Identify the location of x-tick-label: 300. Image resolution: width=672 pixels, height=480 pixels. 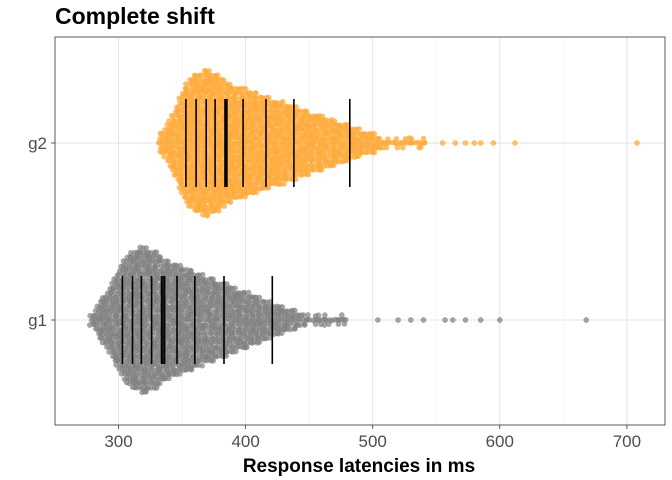
(118, 441).